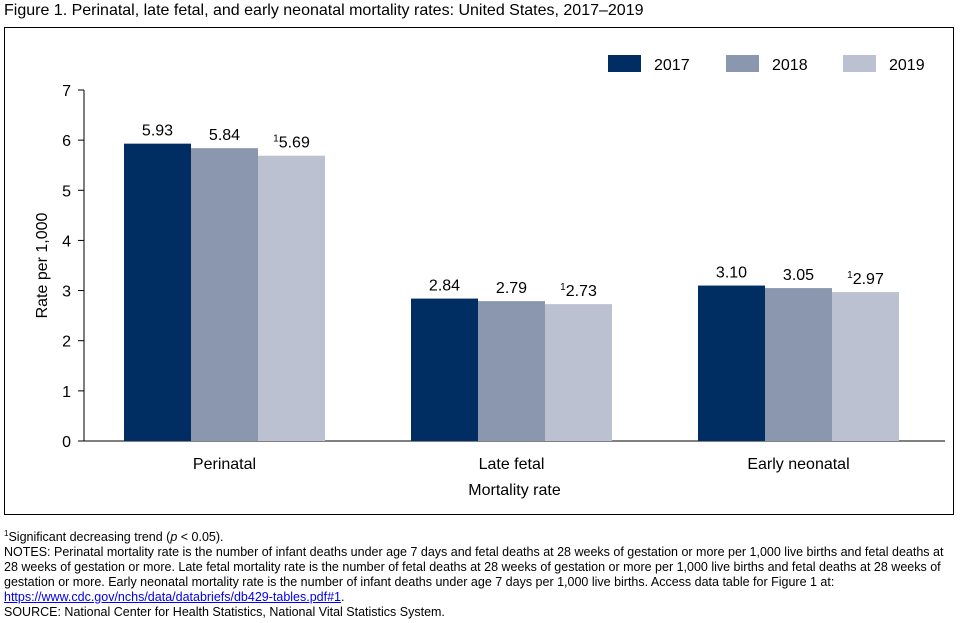 This screenshot has width=960, height=623. I want to click on y-tick-label: 4, so click(66, 241).